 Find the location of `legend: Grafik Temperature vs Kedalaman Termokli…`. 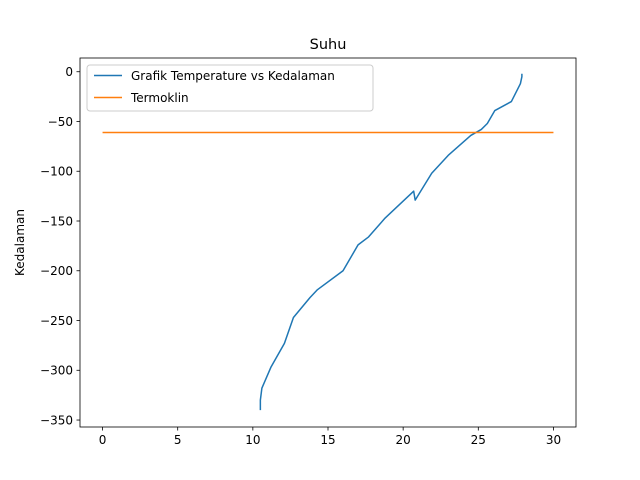

legend: Grafik Temperature vs Kedalaman Termokli… is located at coordinates (230, 88).